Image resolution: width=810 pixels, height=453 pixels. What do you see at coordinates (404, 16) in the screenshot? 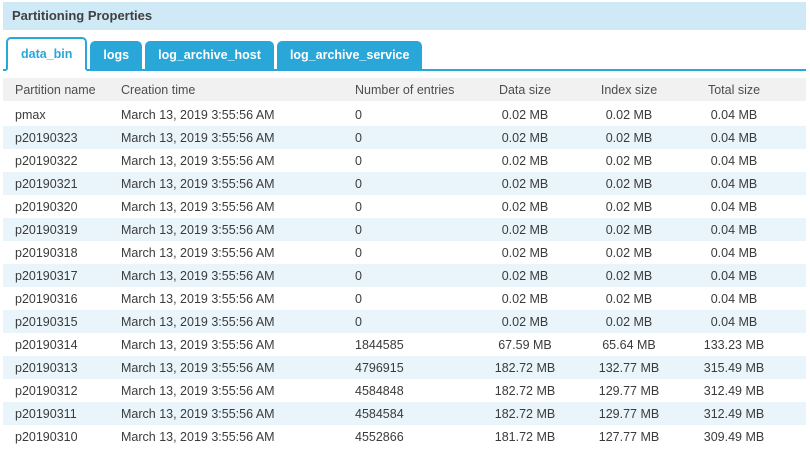
I see `panel-title-bar: Partitioning Properties` at bounding box center [404, 16].